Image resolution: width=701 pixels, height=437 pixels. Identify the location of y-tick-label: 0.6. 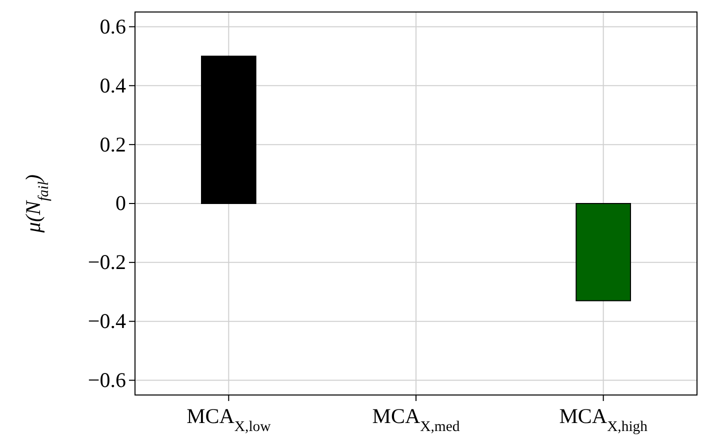
(113, 26).